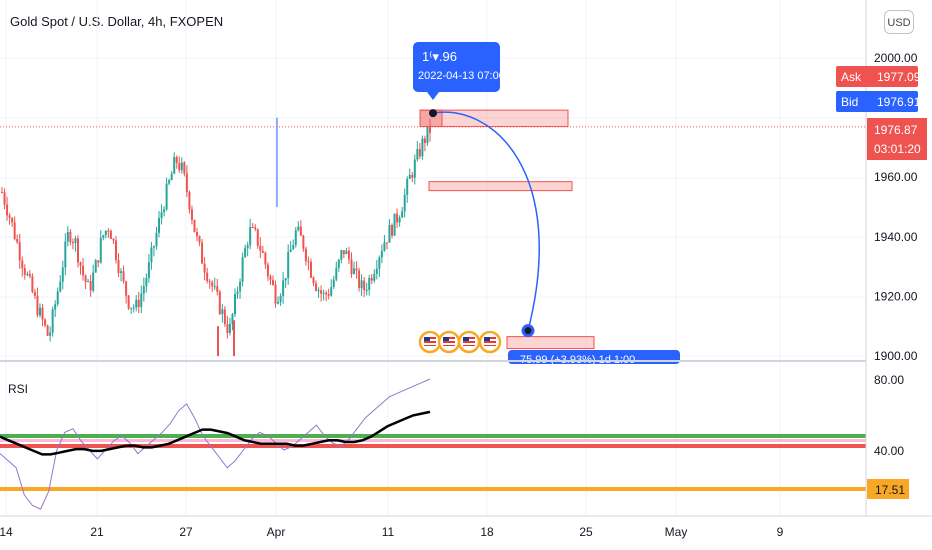 This screenshot has height=550, width=932. Describe the element at coordinates (897, 149) in the screenshot. I see `countdown: 03:01:20` at that location.